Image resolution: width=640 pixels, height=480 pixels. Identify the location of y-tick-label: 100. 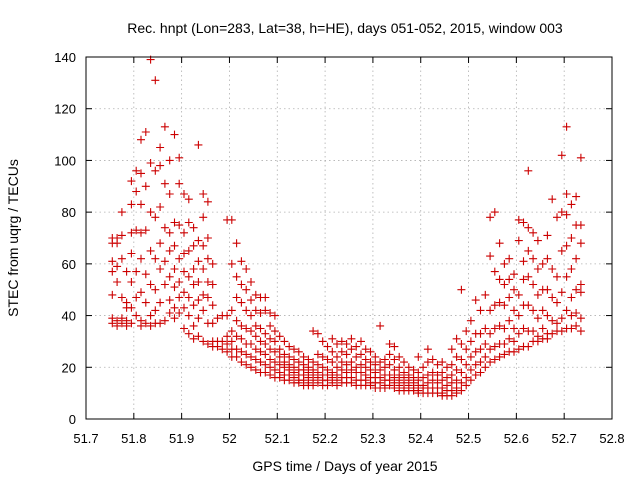
(65, 160).